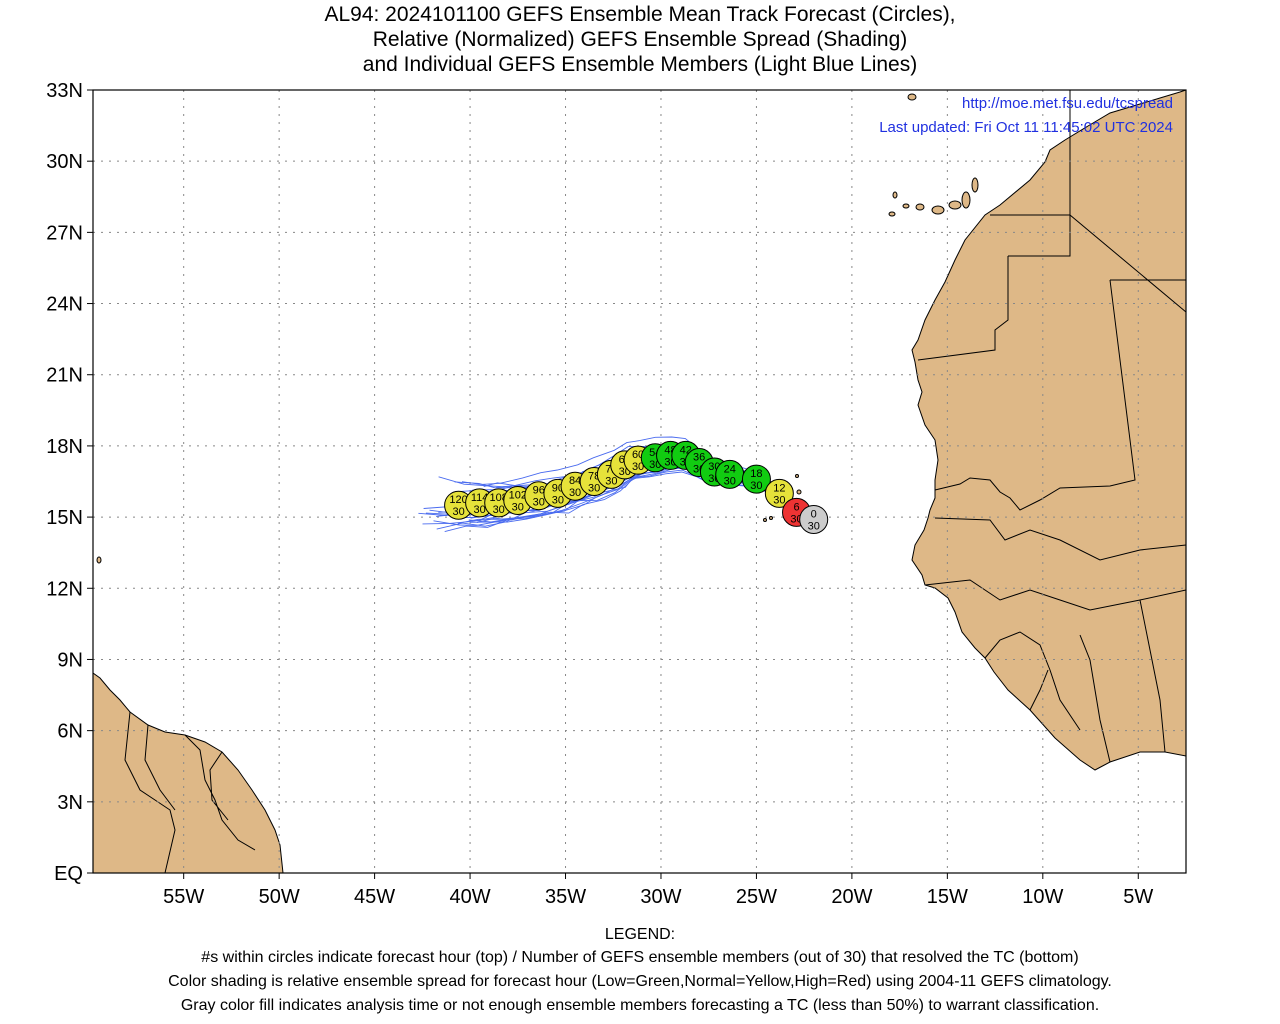  I want to click on legend-heading: LEGEND:, so click(640, 934).